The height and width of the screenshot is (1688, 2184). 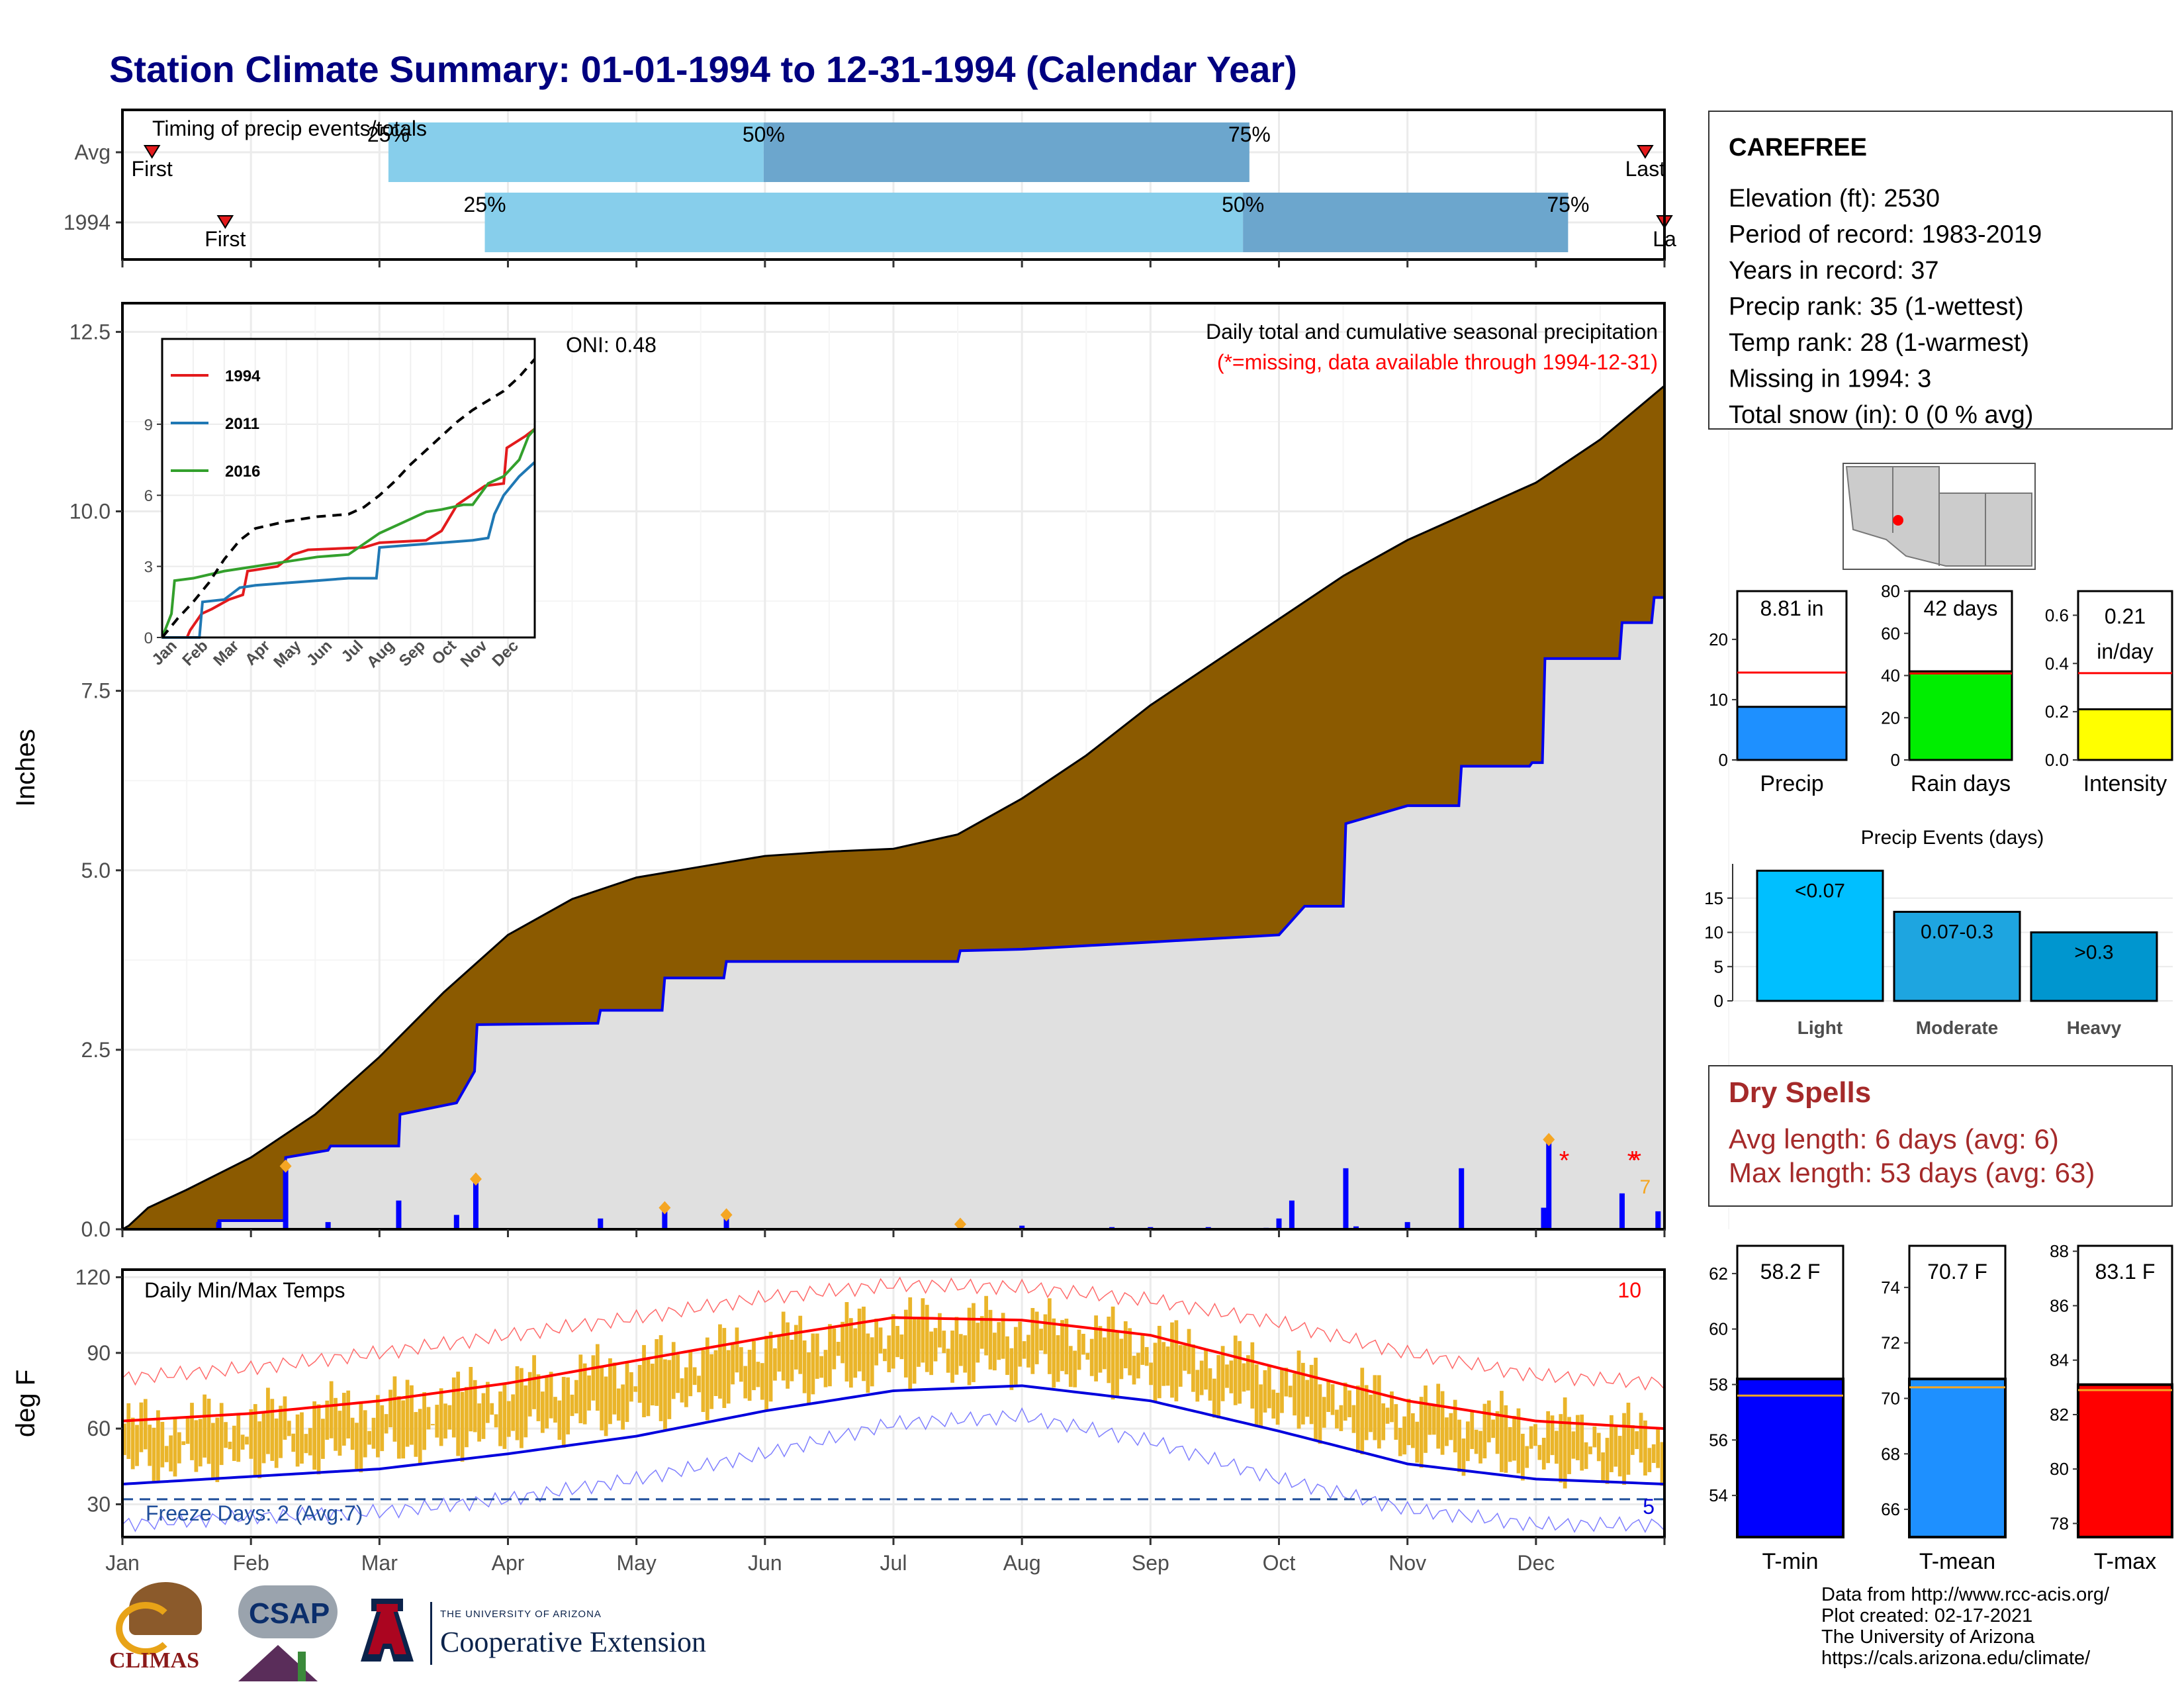 What do you see at coordinates (1718, 1440) in the screenshot?
I see `temp-chart-ytick-label: 56` at bounding box center [1718, 1440].